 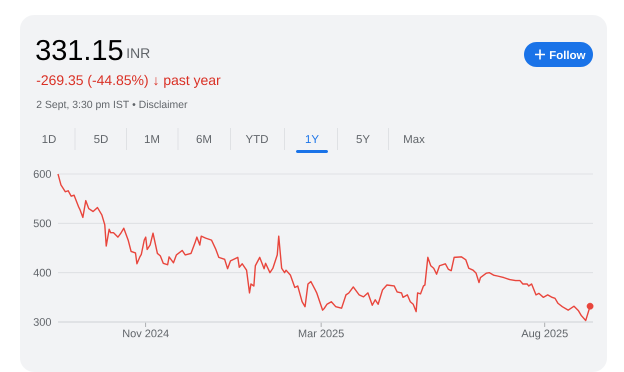 I want to click on text: Follow, so click(x=568, y=55).